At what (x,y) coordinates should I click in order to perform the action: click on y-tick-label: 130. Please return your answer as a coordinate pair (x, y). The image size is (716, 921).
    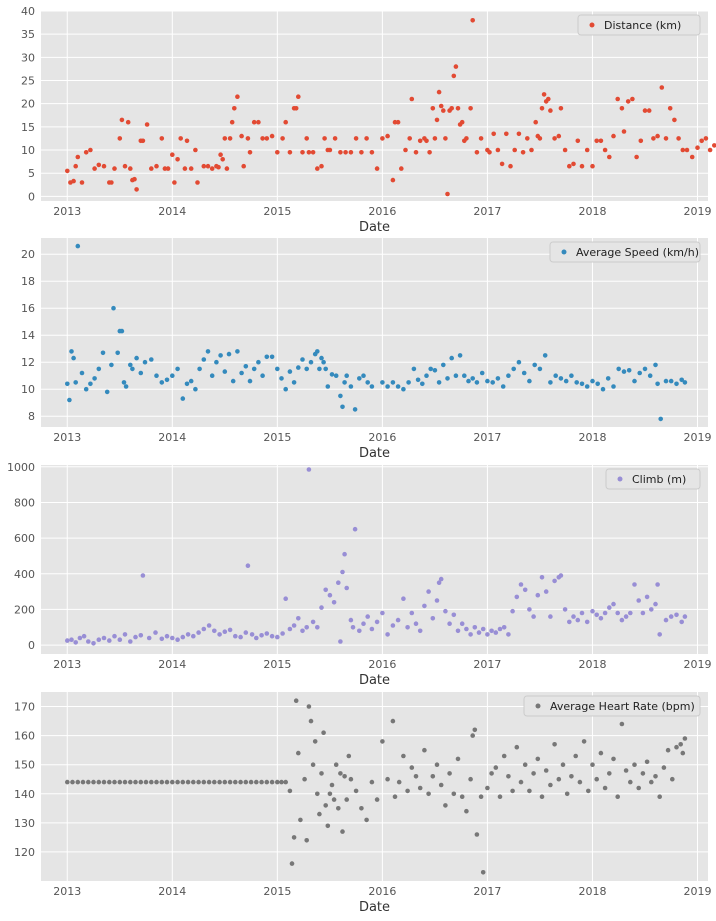
    Looking at the image, I should click on (24, 823).